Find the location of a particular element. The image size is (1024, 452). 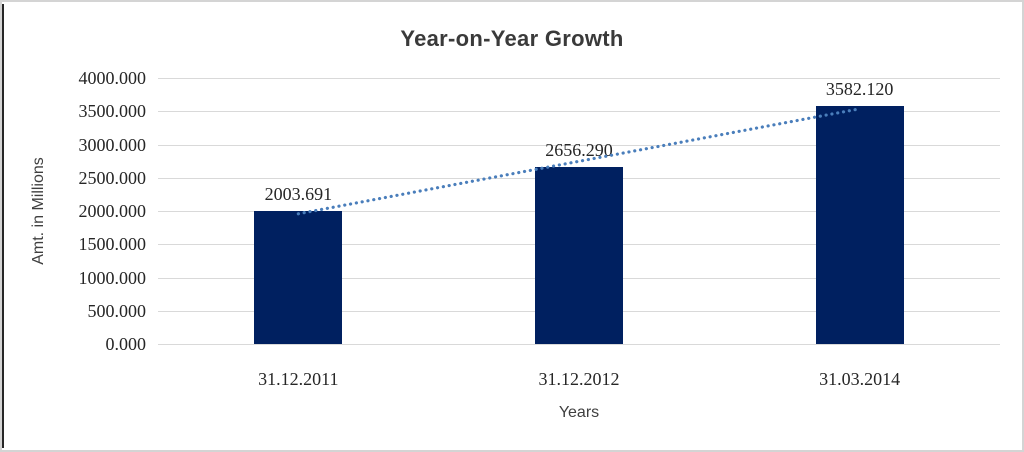

x-category-label: 31.12.2012 is located at coordinates (579, 379).